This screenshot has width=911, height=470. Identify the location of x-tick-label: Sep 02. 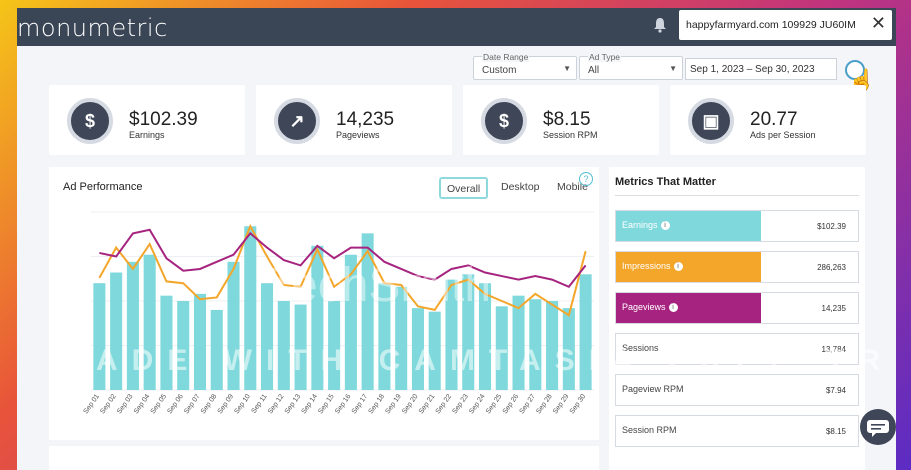
(108, 404).